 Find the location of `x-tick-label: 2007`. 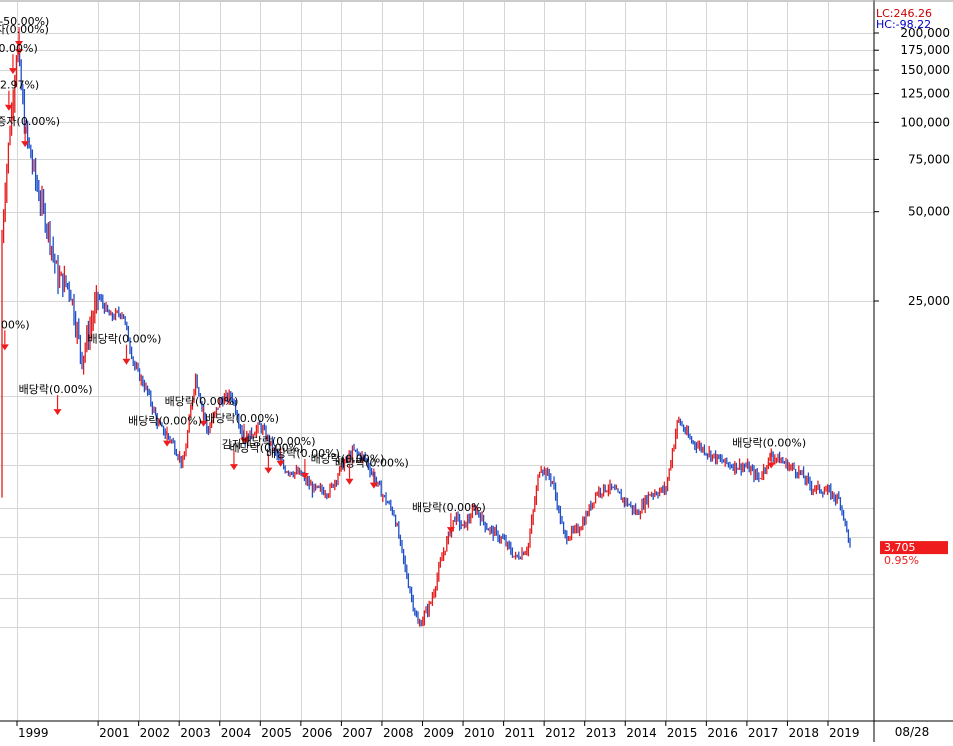

x-tick-label: 2007 is located at coordinates (357, 733).